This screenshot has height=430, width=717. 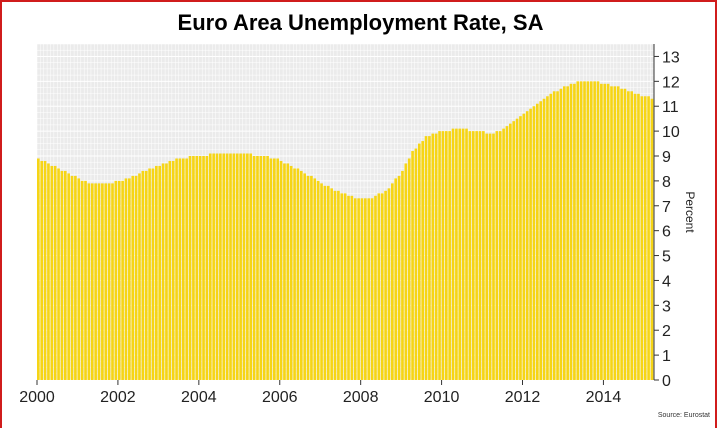 What do you see at coordinates (671, 132) in the screenshot?
I see `y-tick-label: 10` at bounding box center [671, 132].